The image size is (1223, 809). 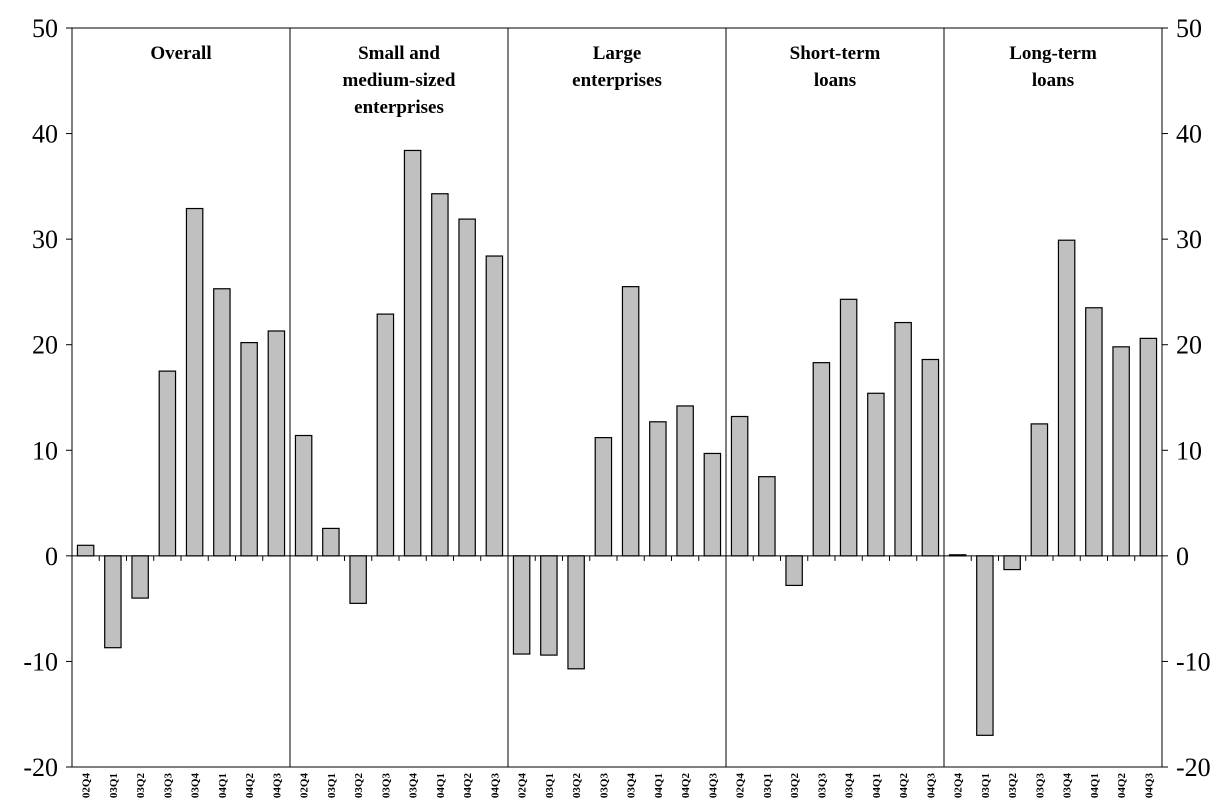 I want to click on y-tick-label-right: -20, so click(x=1193, y=767).